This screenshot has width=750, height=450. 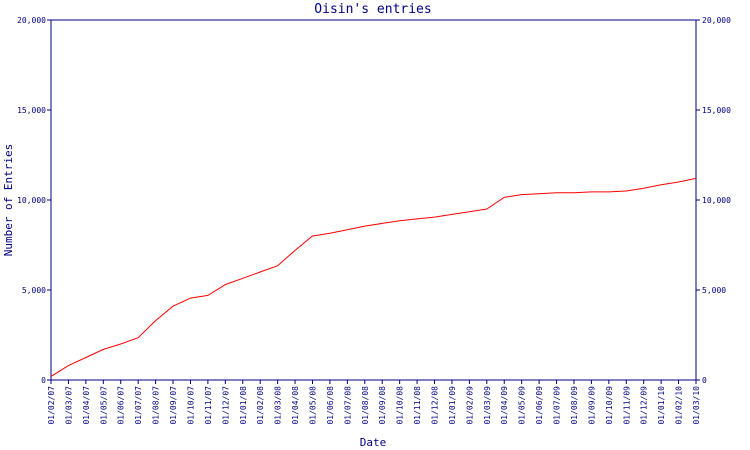 I want to click on x-tick-label: 01/03/07, so click(x=68, y=405).